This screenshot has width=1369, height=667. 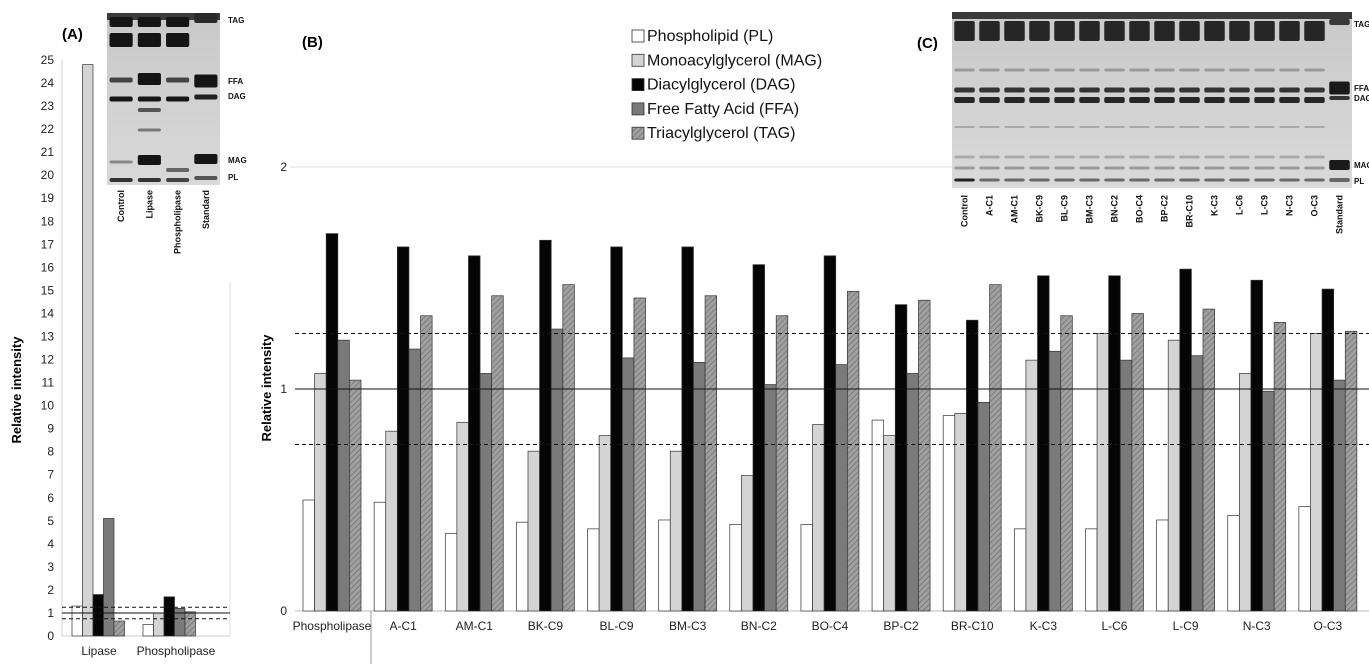 What do you see at coordinates (50, 613) in the screenshot?
I see `panel-a-y-tick-label: 1` at bounding box center [50, 613].